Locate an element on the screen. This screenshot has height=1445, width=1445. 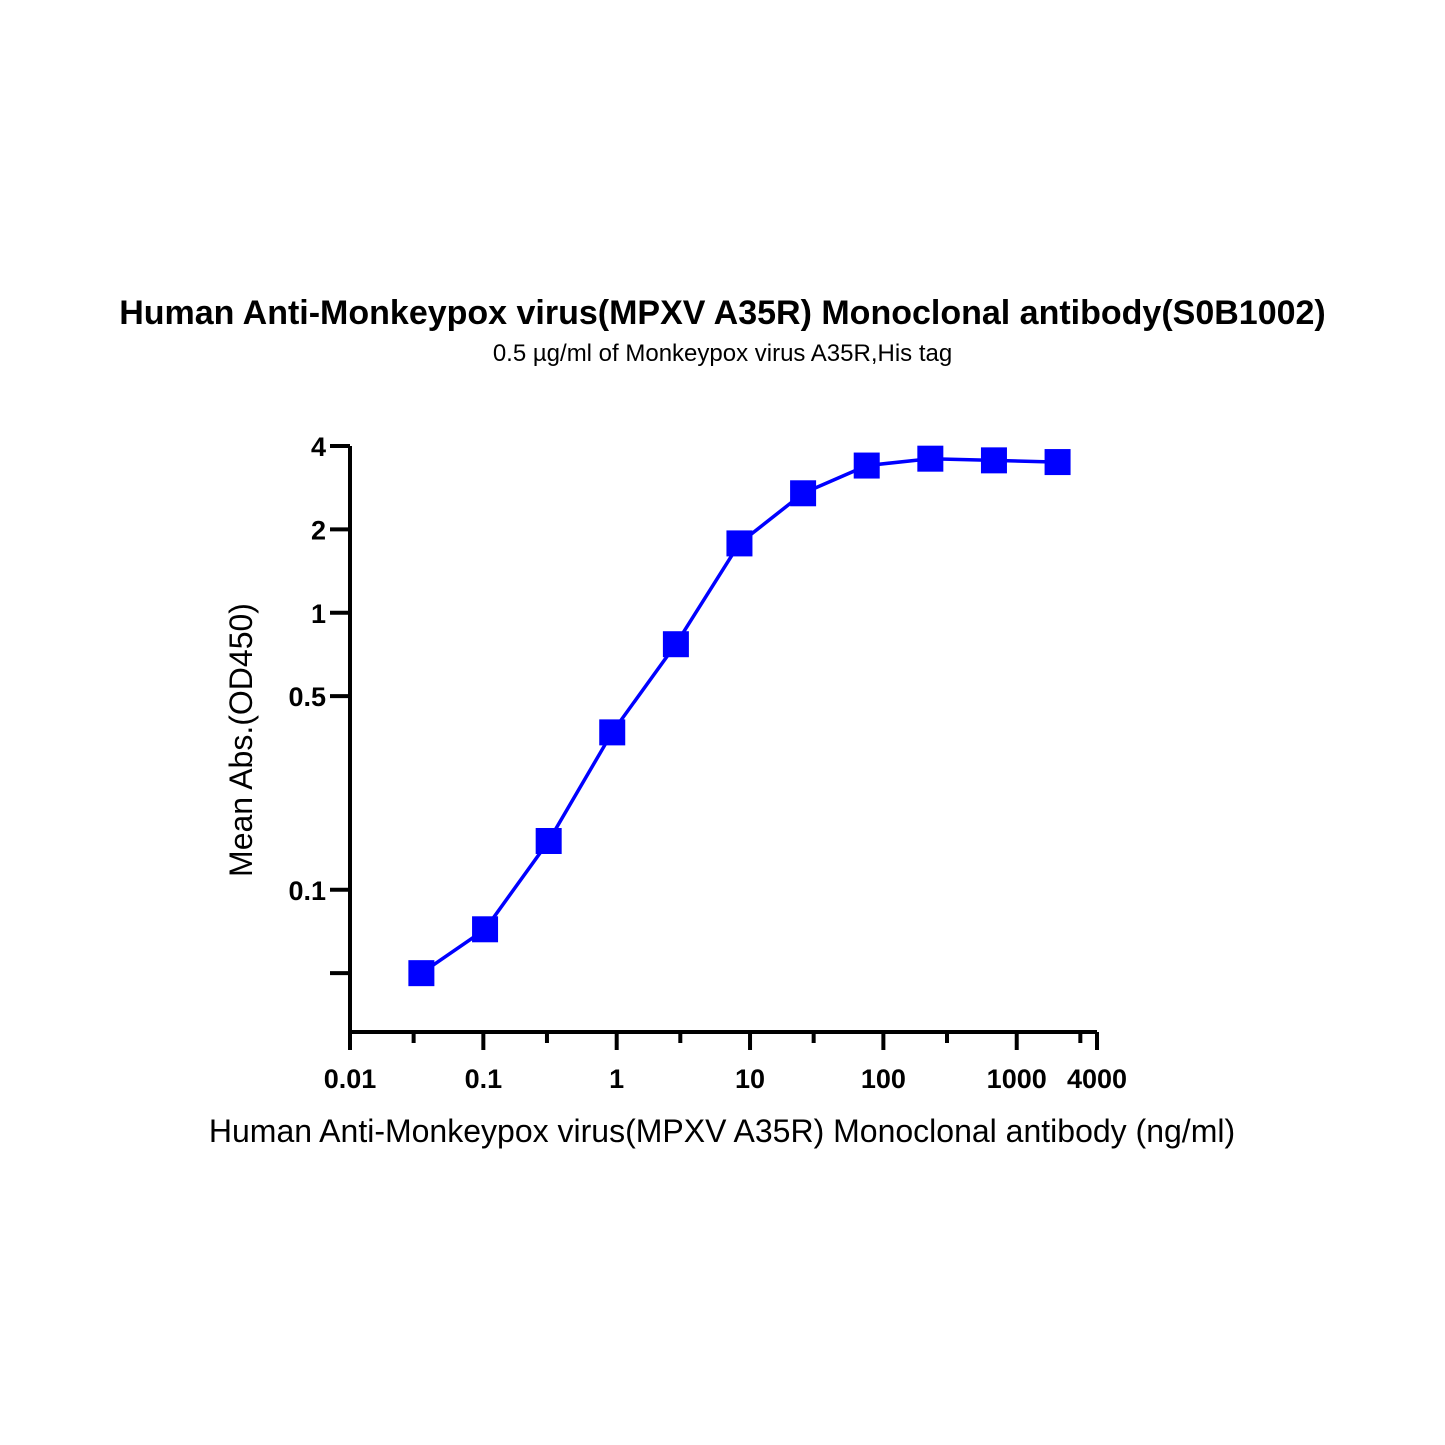
x-tick-label: 0.01 is located at coordinates (350, 1079).